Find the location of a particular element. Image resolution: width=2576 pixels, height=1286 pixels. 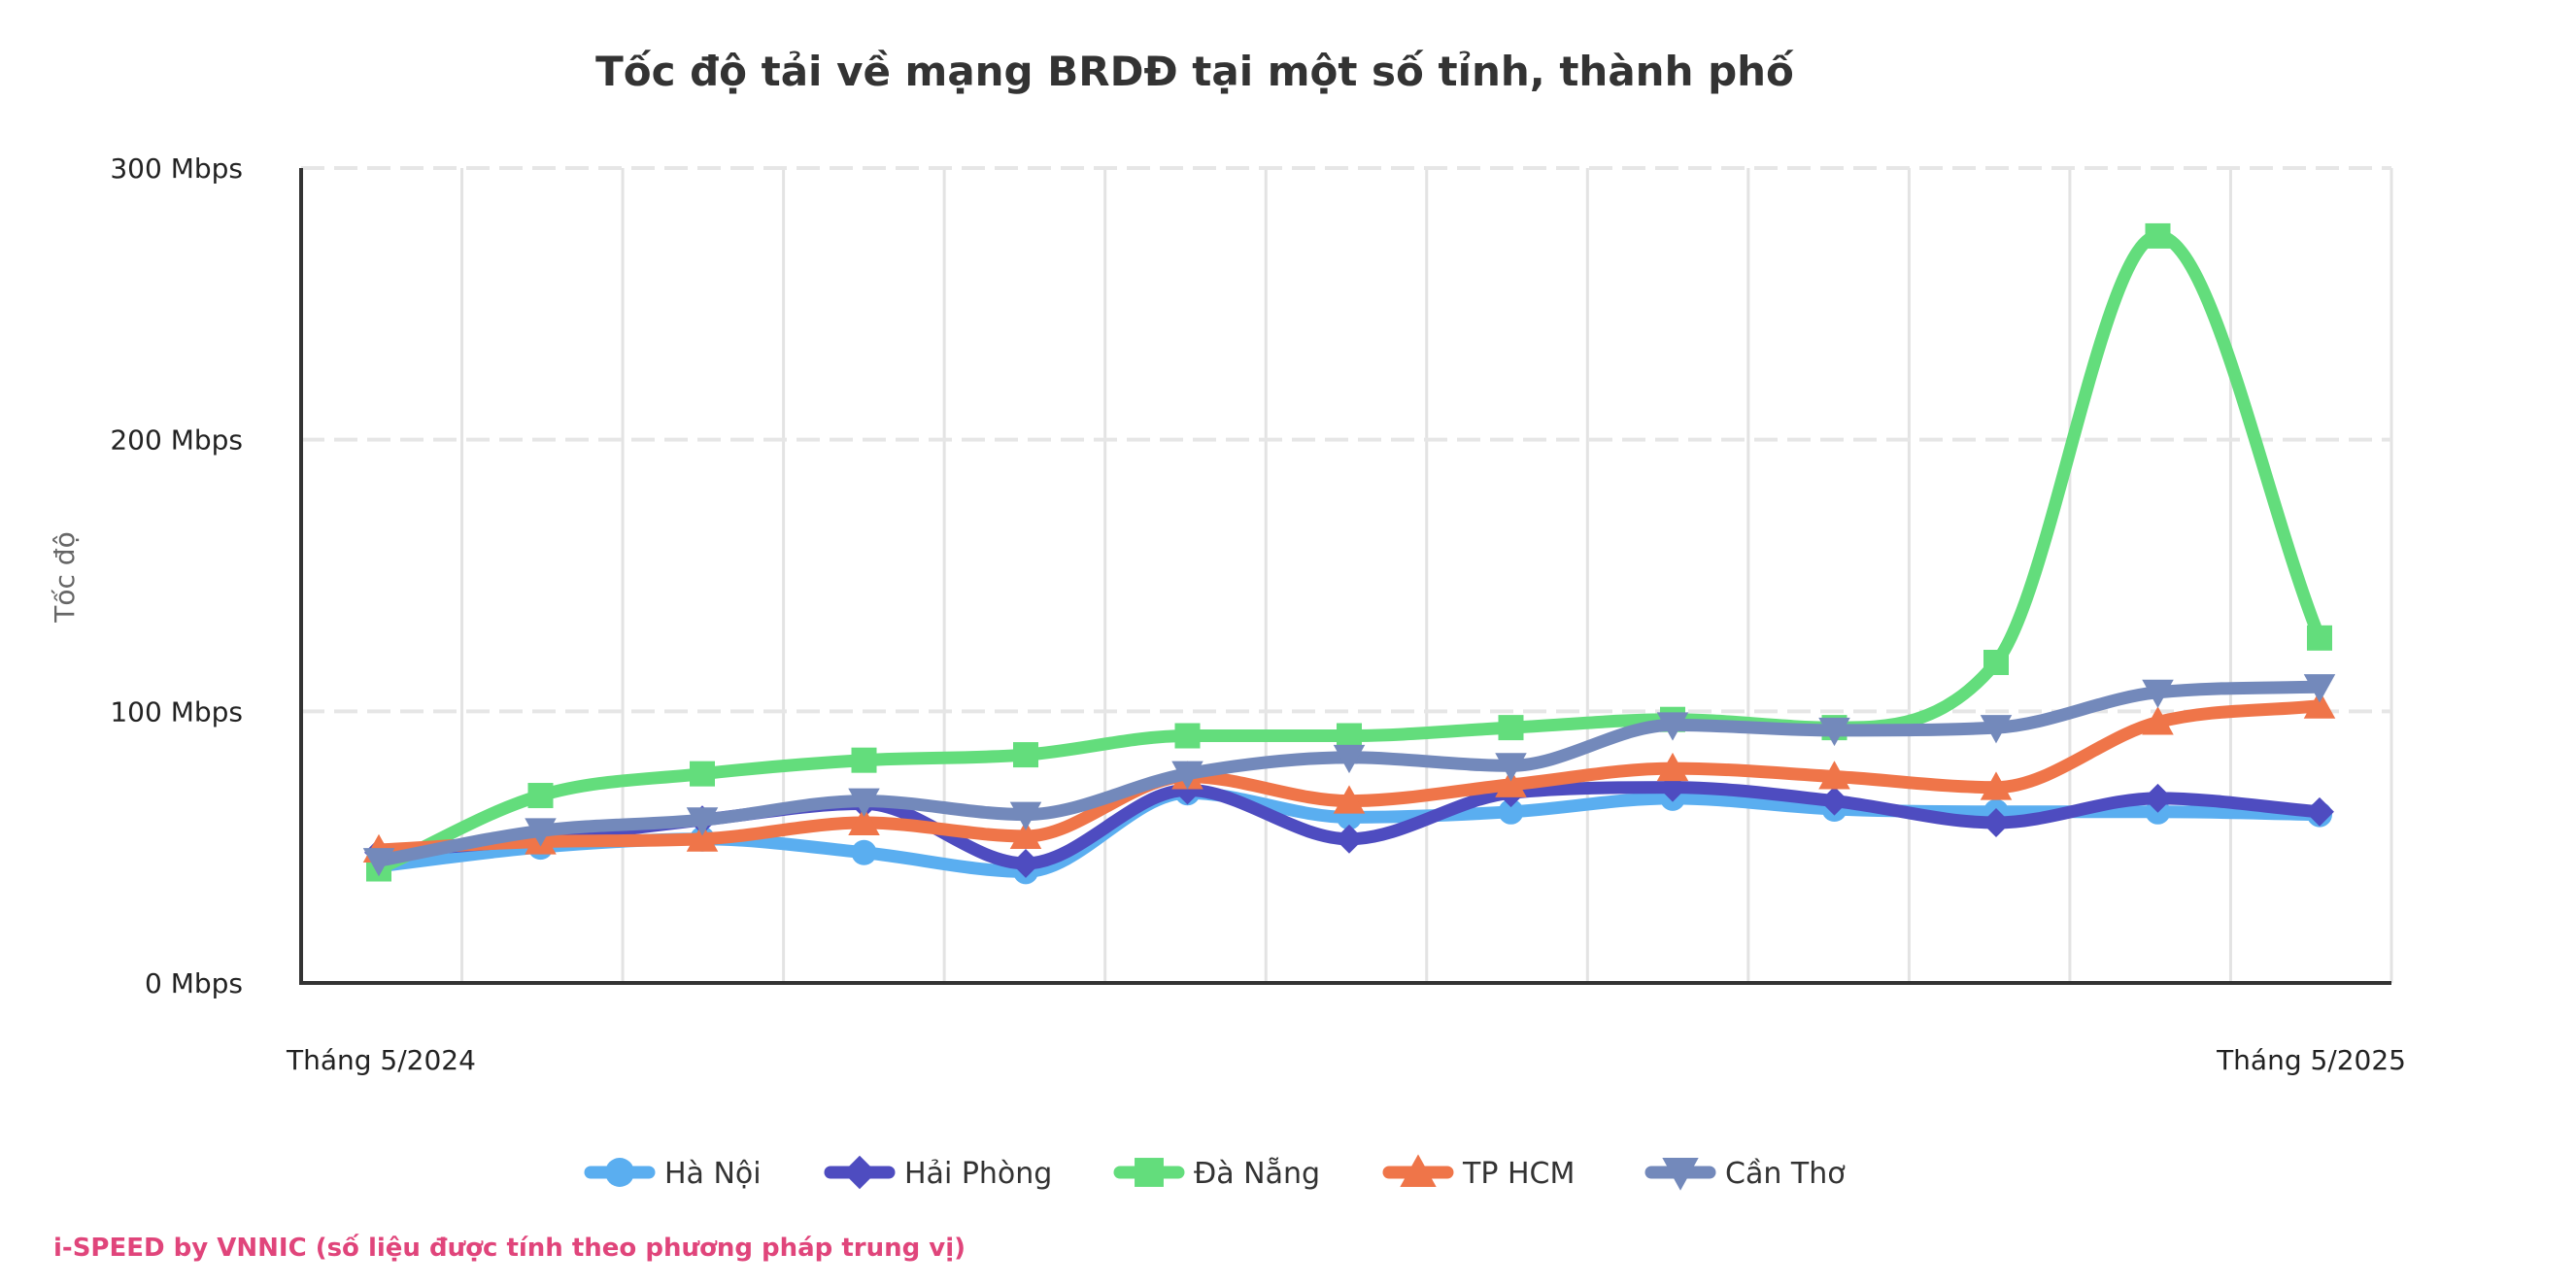

legend-item: TP HCM is located at coordinates (1478, 1172).